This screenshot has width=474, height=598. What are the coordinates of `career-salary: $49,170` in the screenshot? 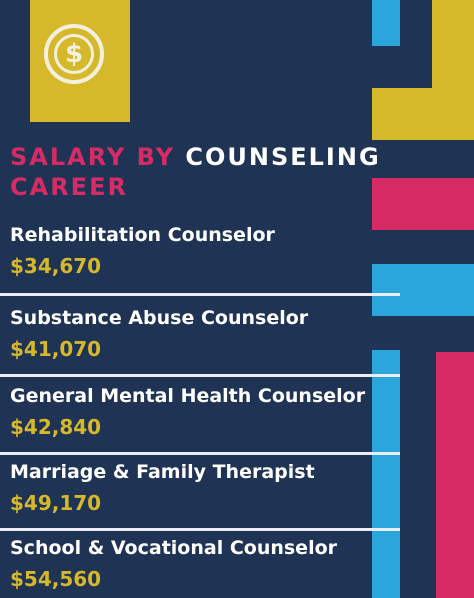 It's located at (56, 503).